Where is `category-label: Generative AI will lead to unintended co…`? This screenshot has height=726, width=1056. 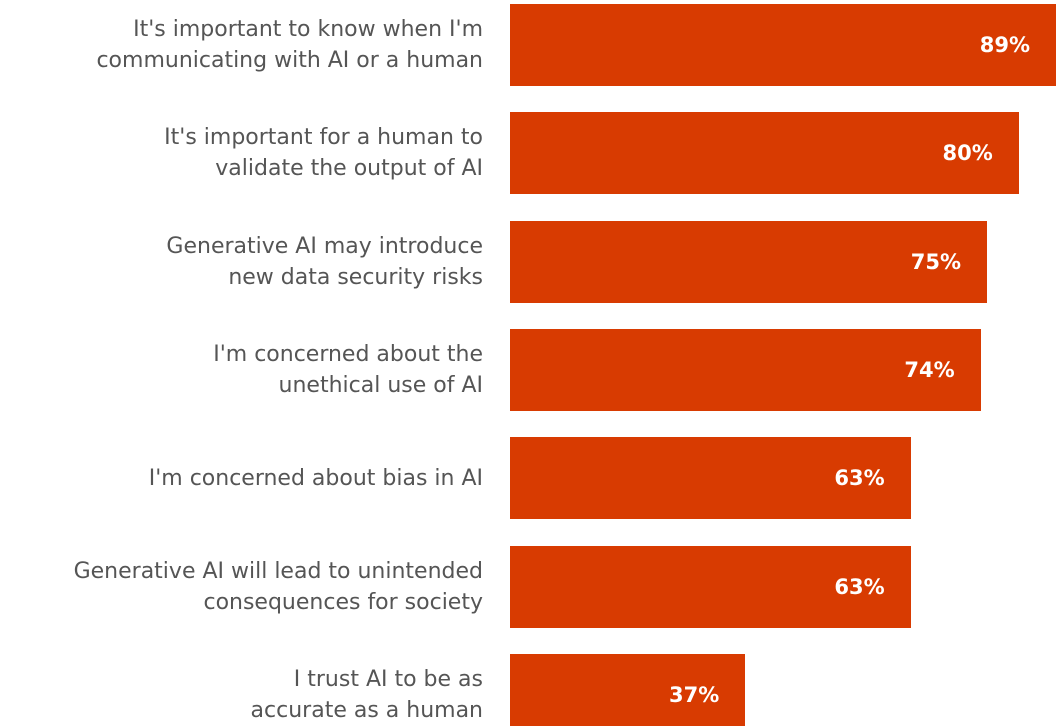
category-label: Generative AI will lead to unintended co… is located at coordinates (278, 586).